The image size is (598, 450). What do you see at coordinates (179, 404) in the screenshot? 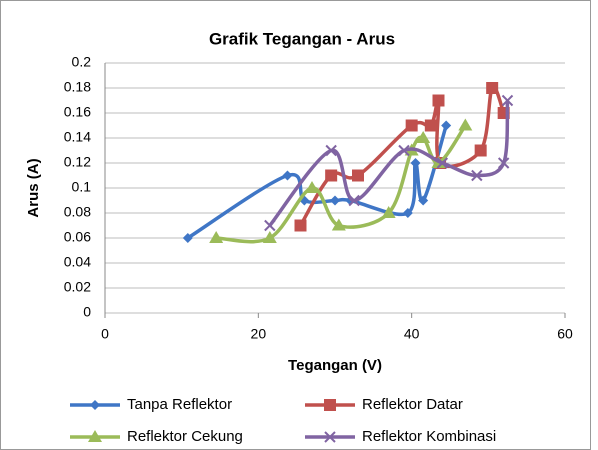
I see `legend-label: Tanpa Reflektor` at bounding box center [179, 404].